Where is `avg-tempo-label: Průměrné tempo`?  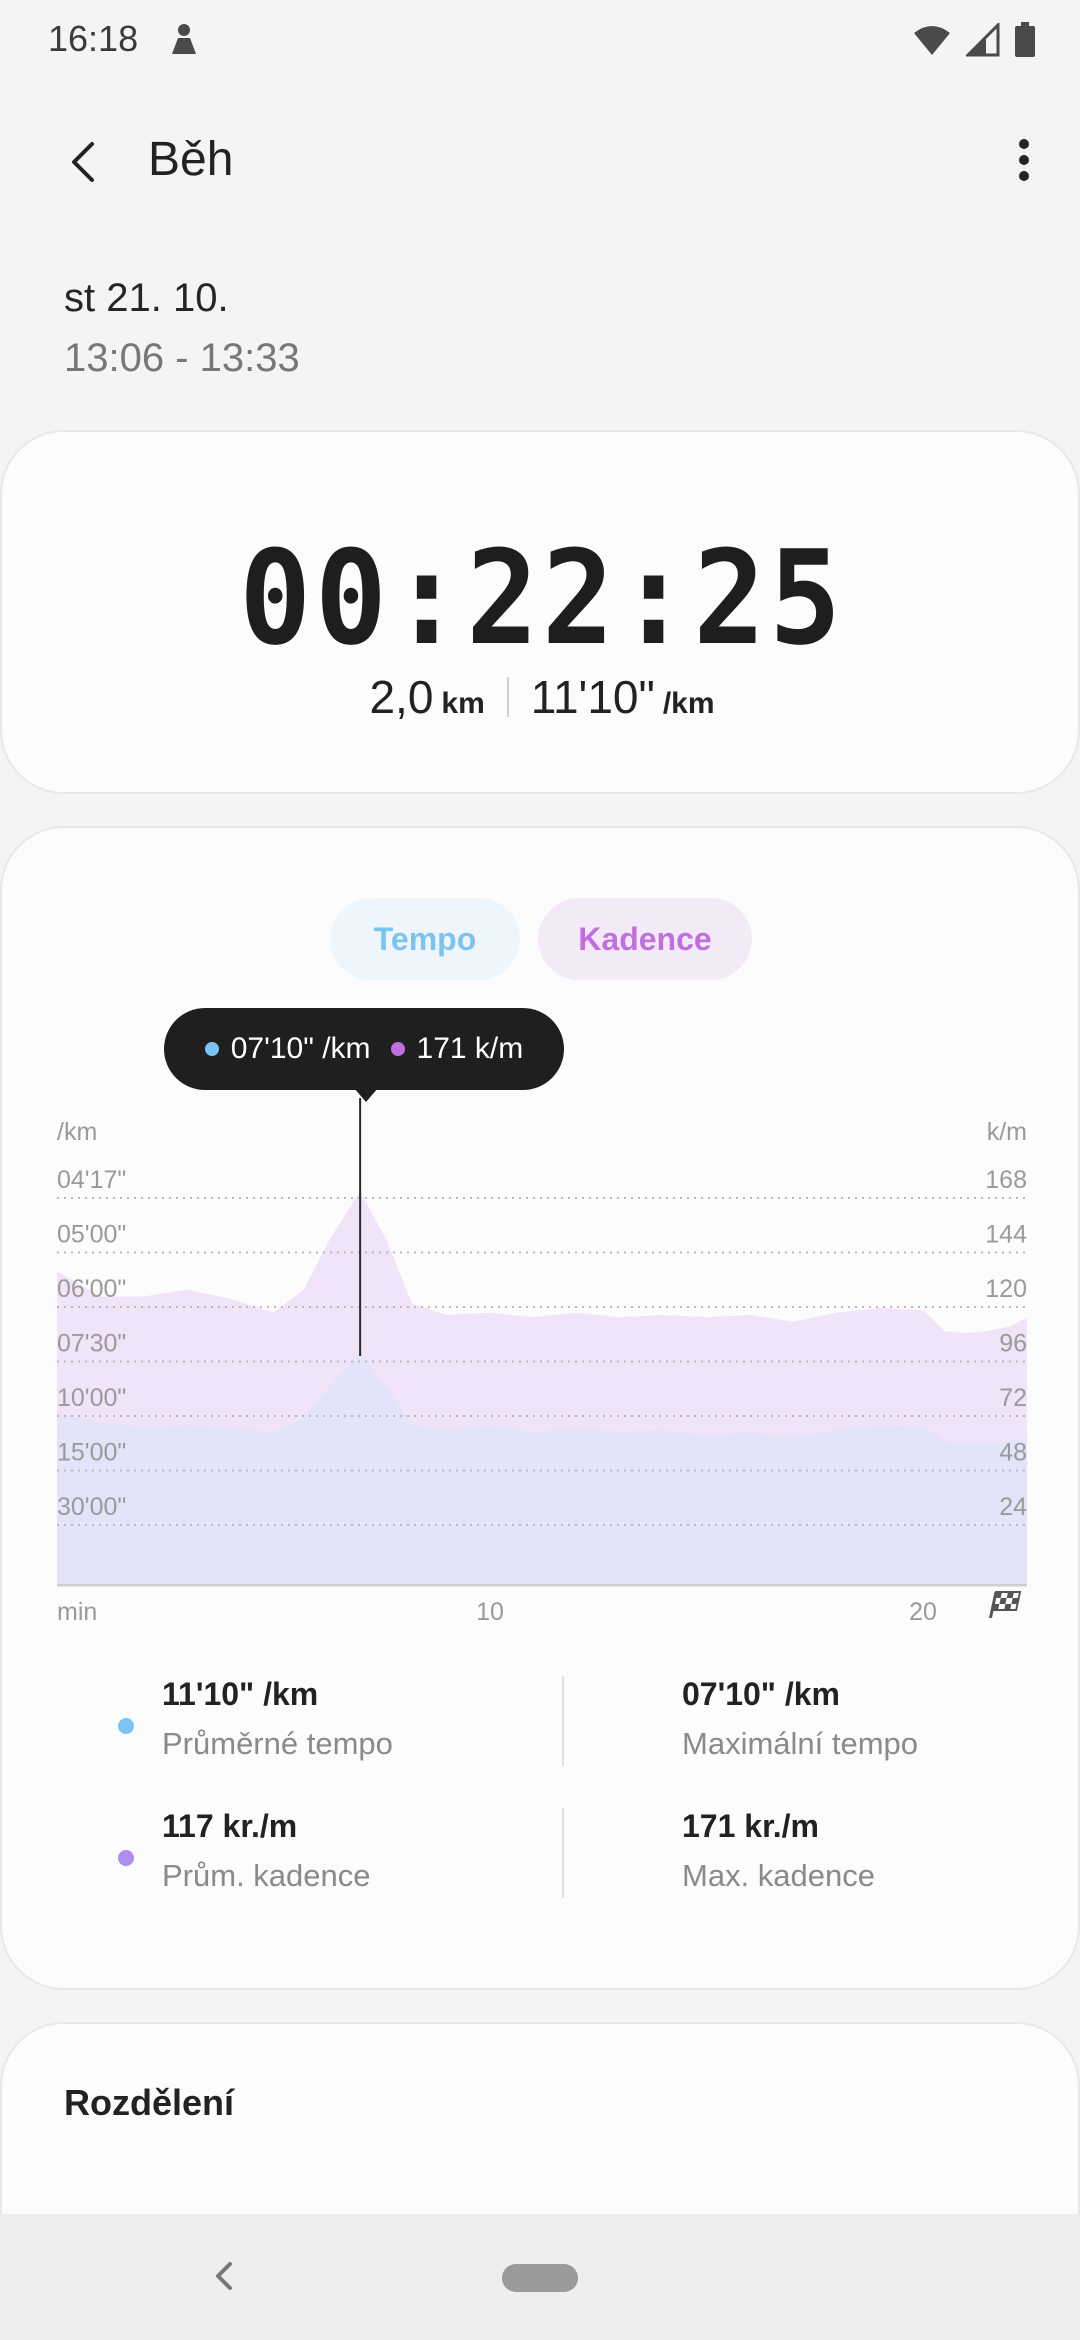 avg-tempo-label: Průměrné tempo is located at coordinates (277, 1743).